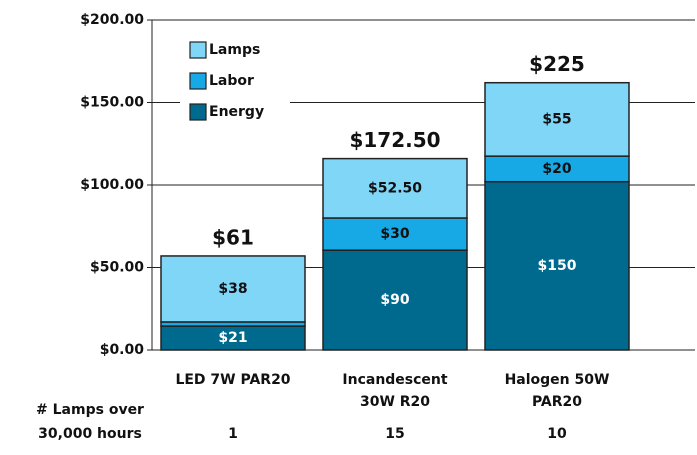 The image size is (697, 455). What do you see at coordinates (557, 64) in the screenshot?
I see `total-label: $225` at bounding box center [557, 64].